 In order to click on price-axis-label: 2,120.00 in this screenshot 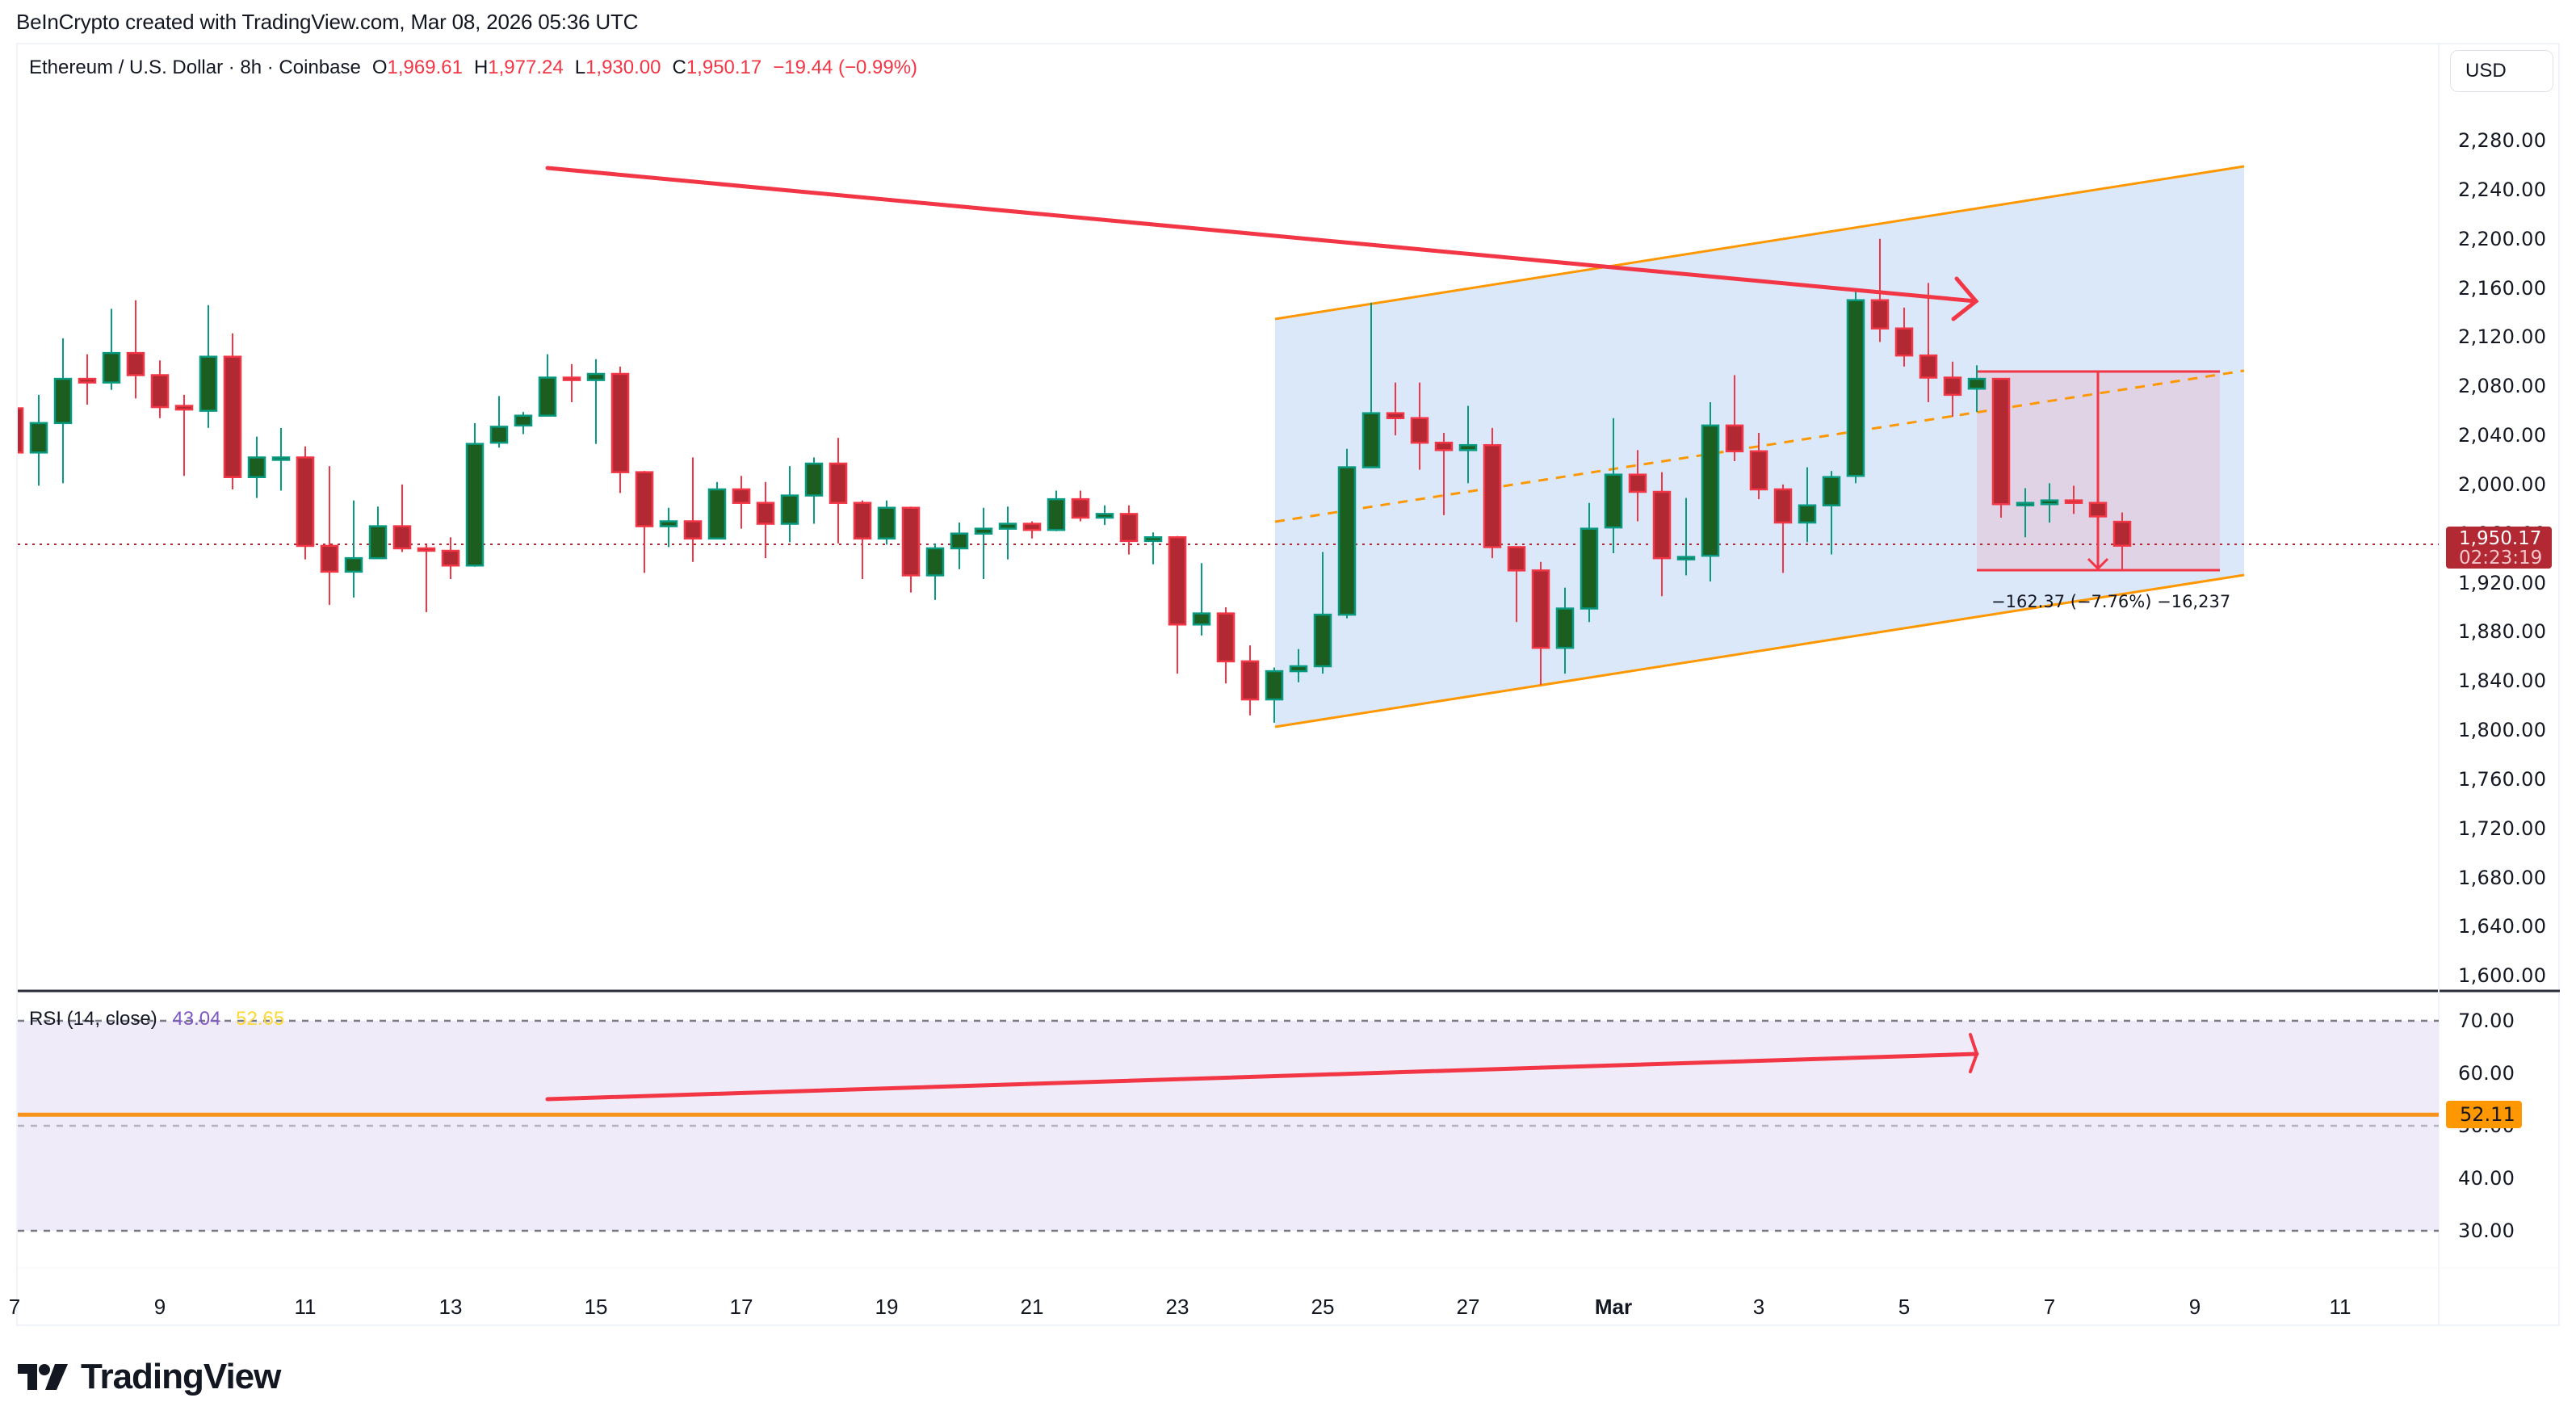, I will do `click(2502, 337)`.